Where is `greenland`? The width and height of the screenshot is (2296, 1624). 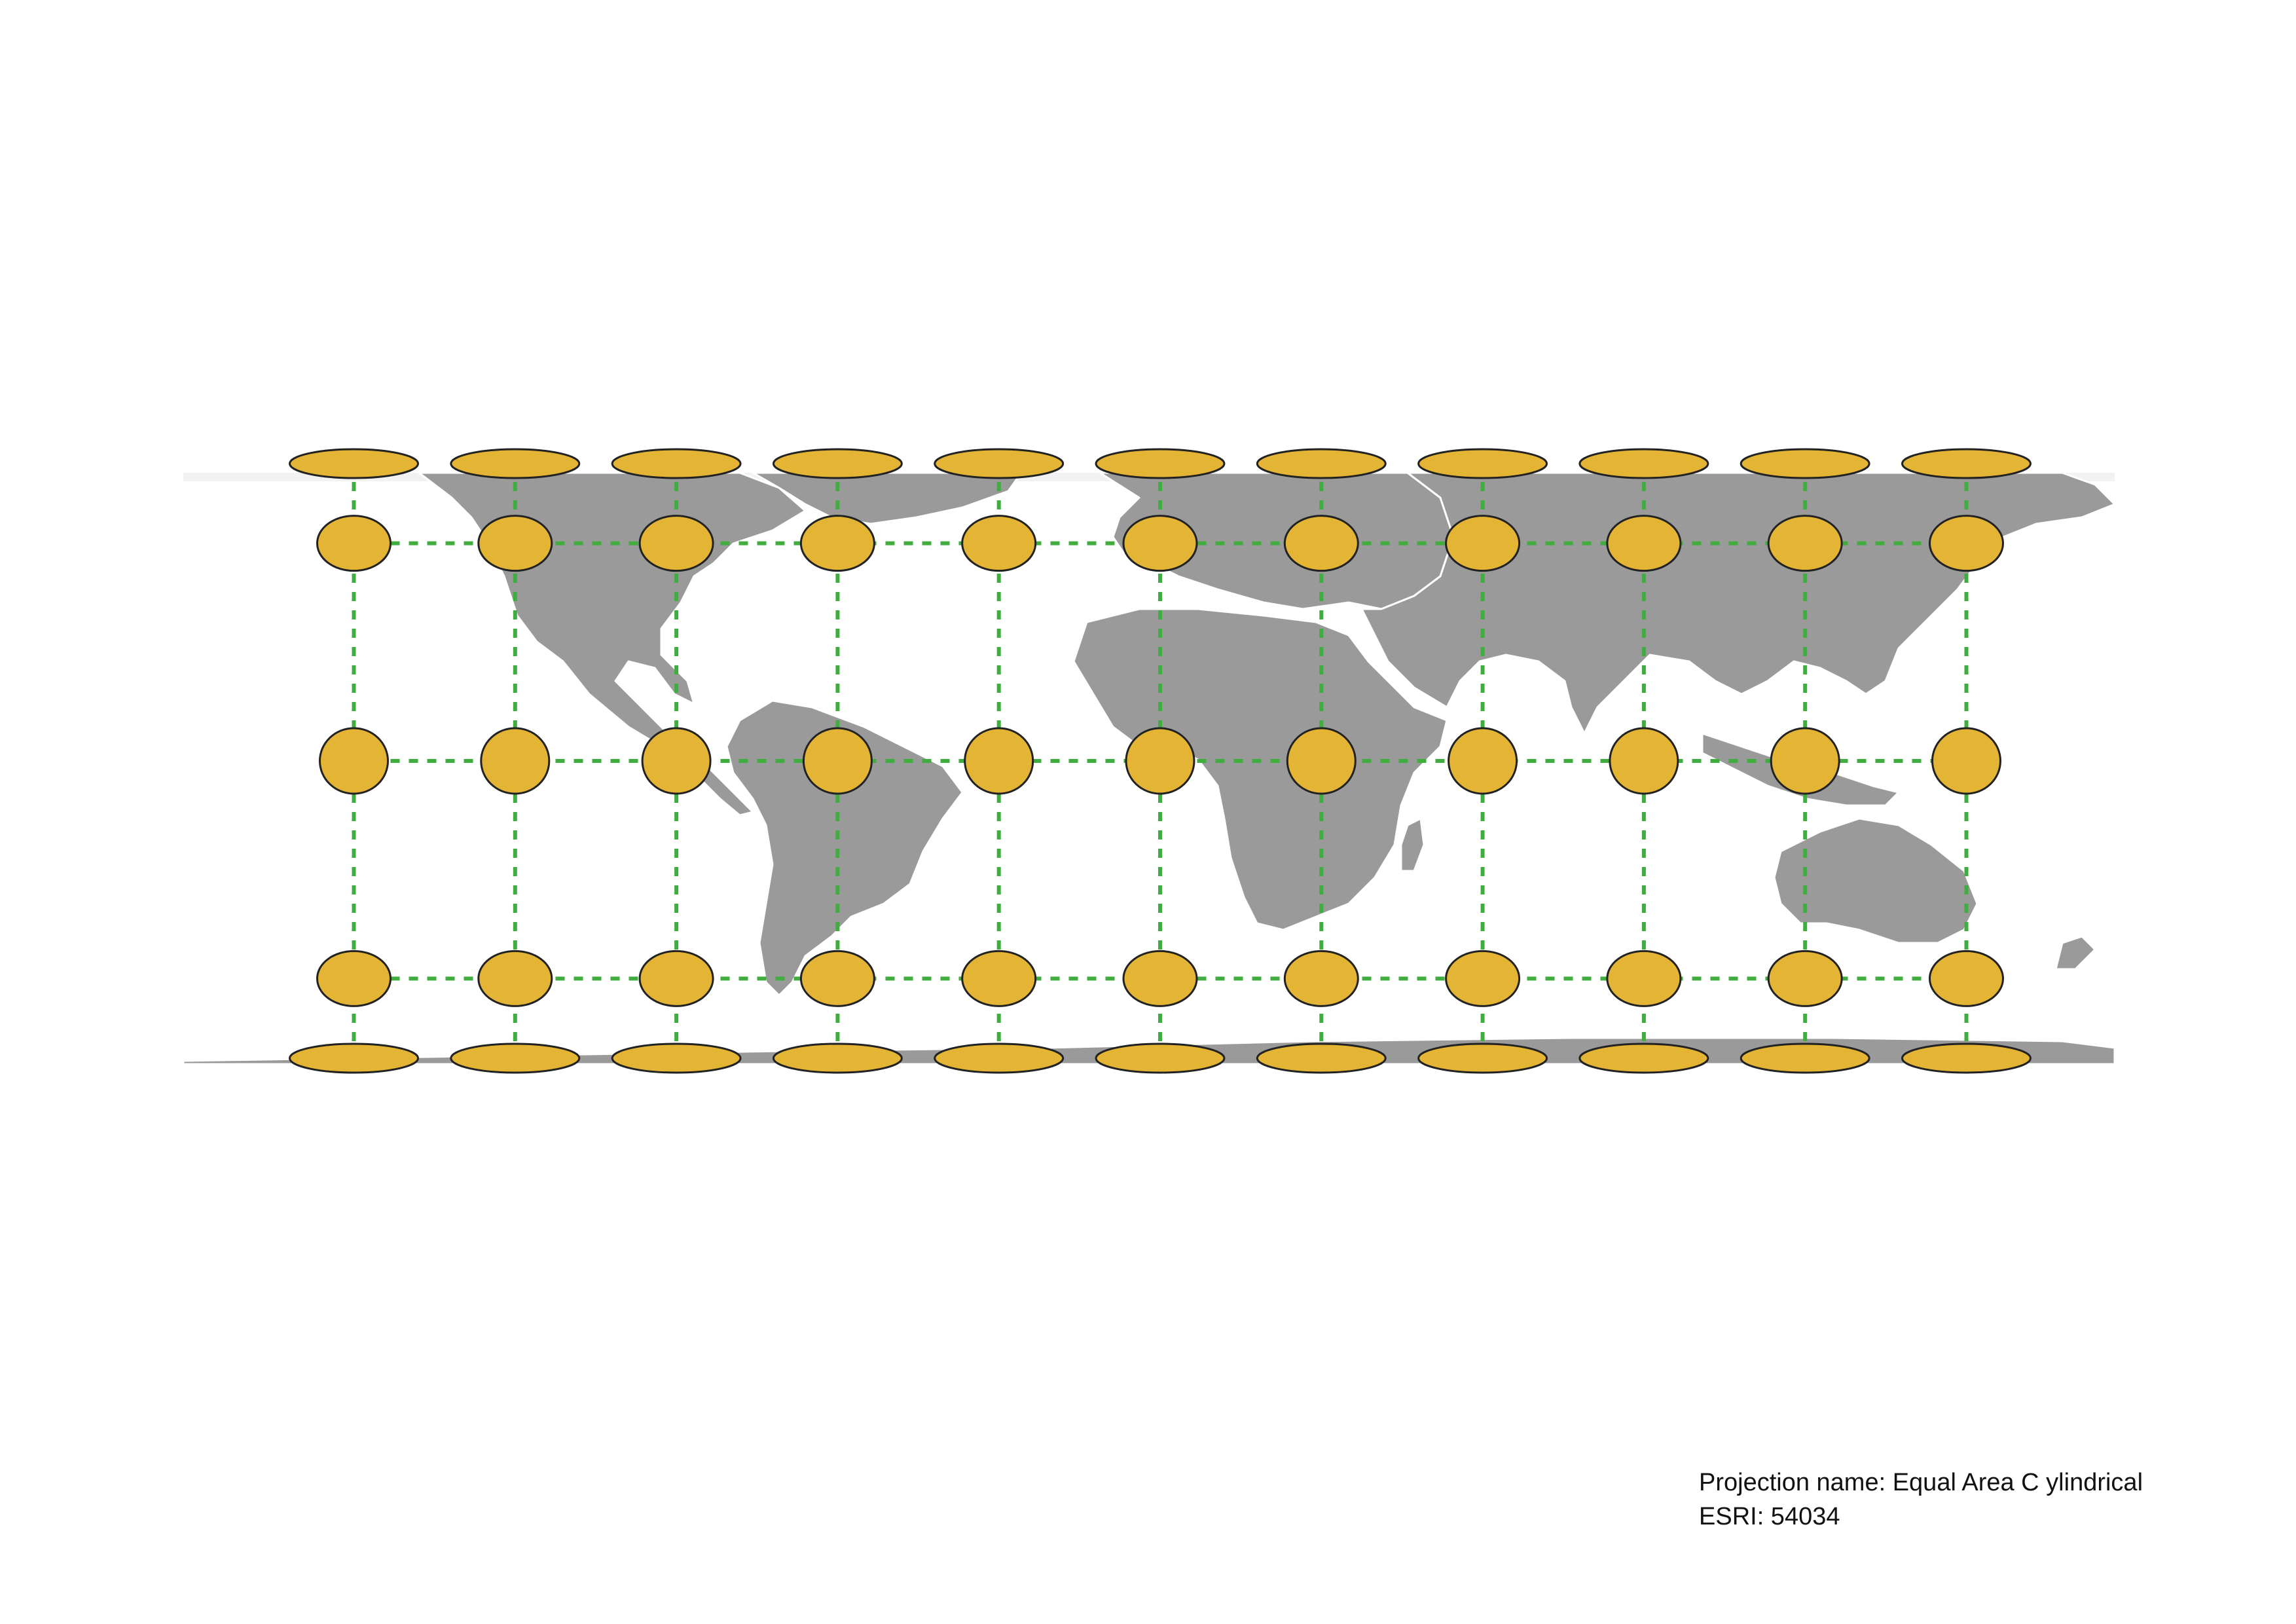 greenland is located at coordinates (887, 498).